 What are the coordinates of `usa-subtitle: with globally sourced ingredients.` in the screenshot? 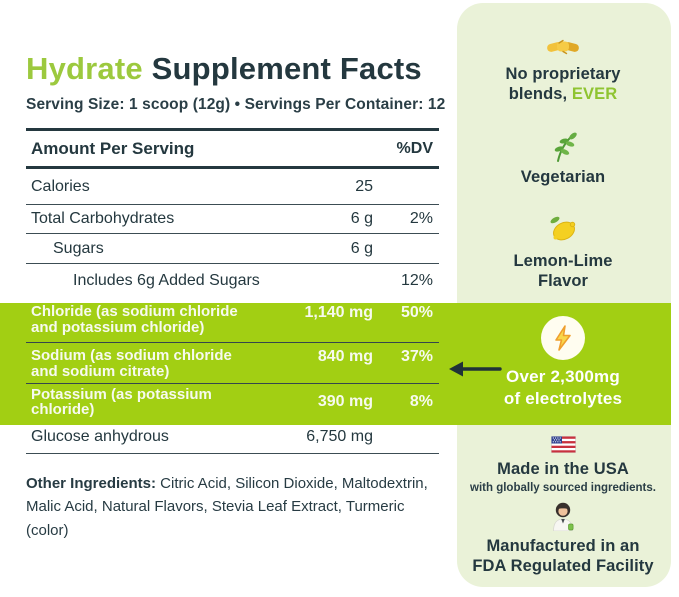 It's located at (563, 488).